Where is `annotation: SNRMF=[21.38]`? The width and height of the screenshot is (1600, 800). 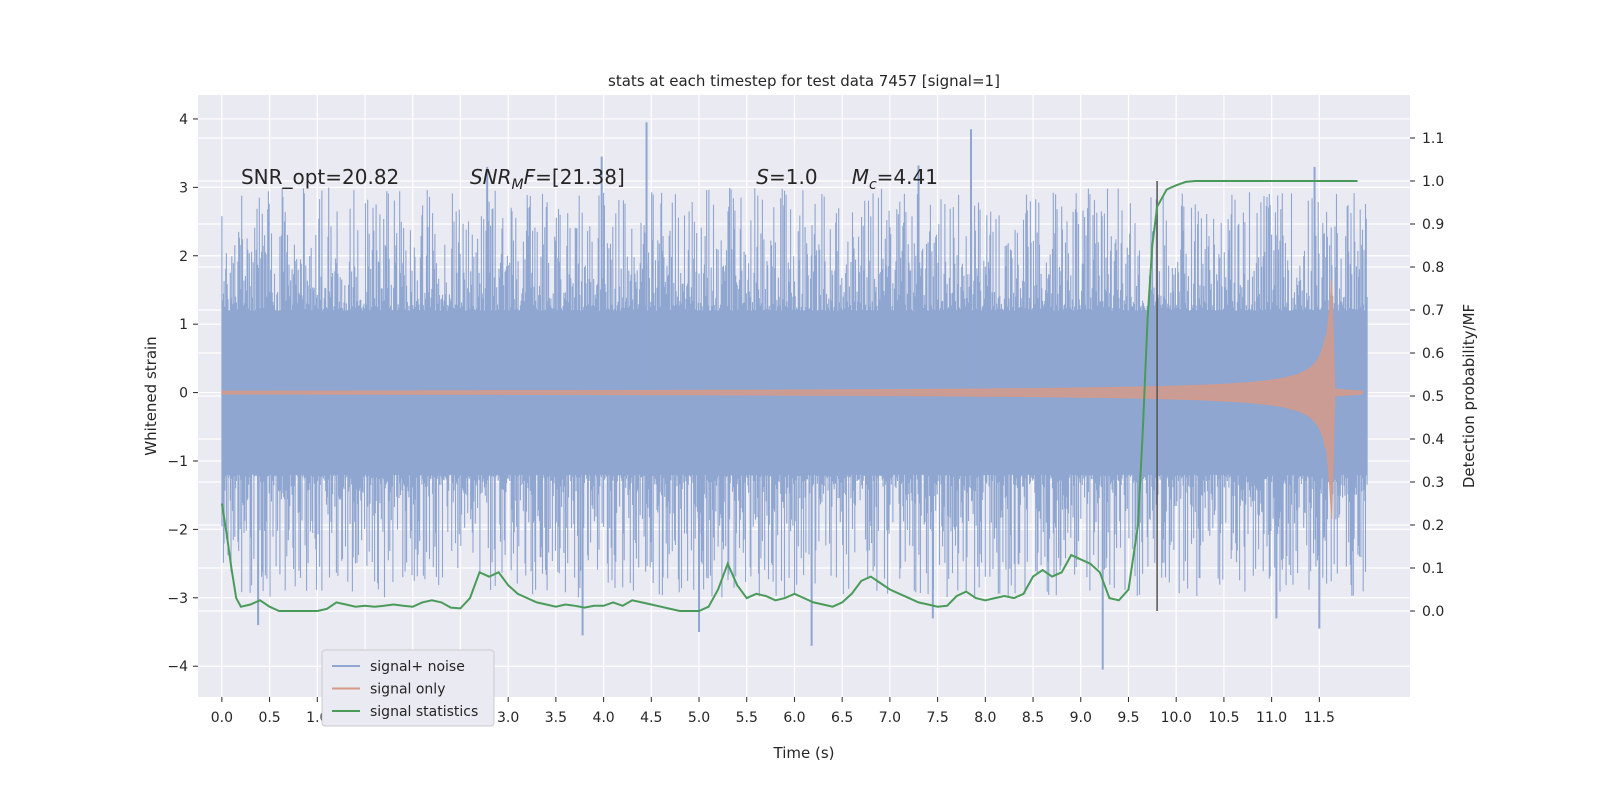 annotation: SNRMF=[21.38] is located at coordinates (547, 179).